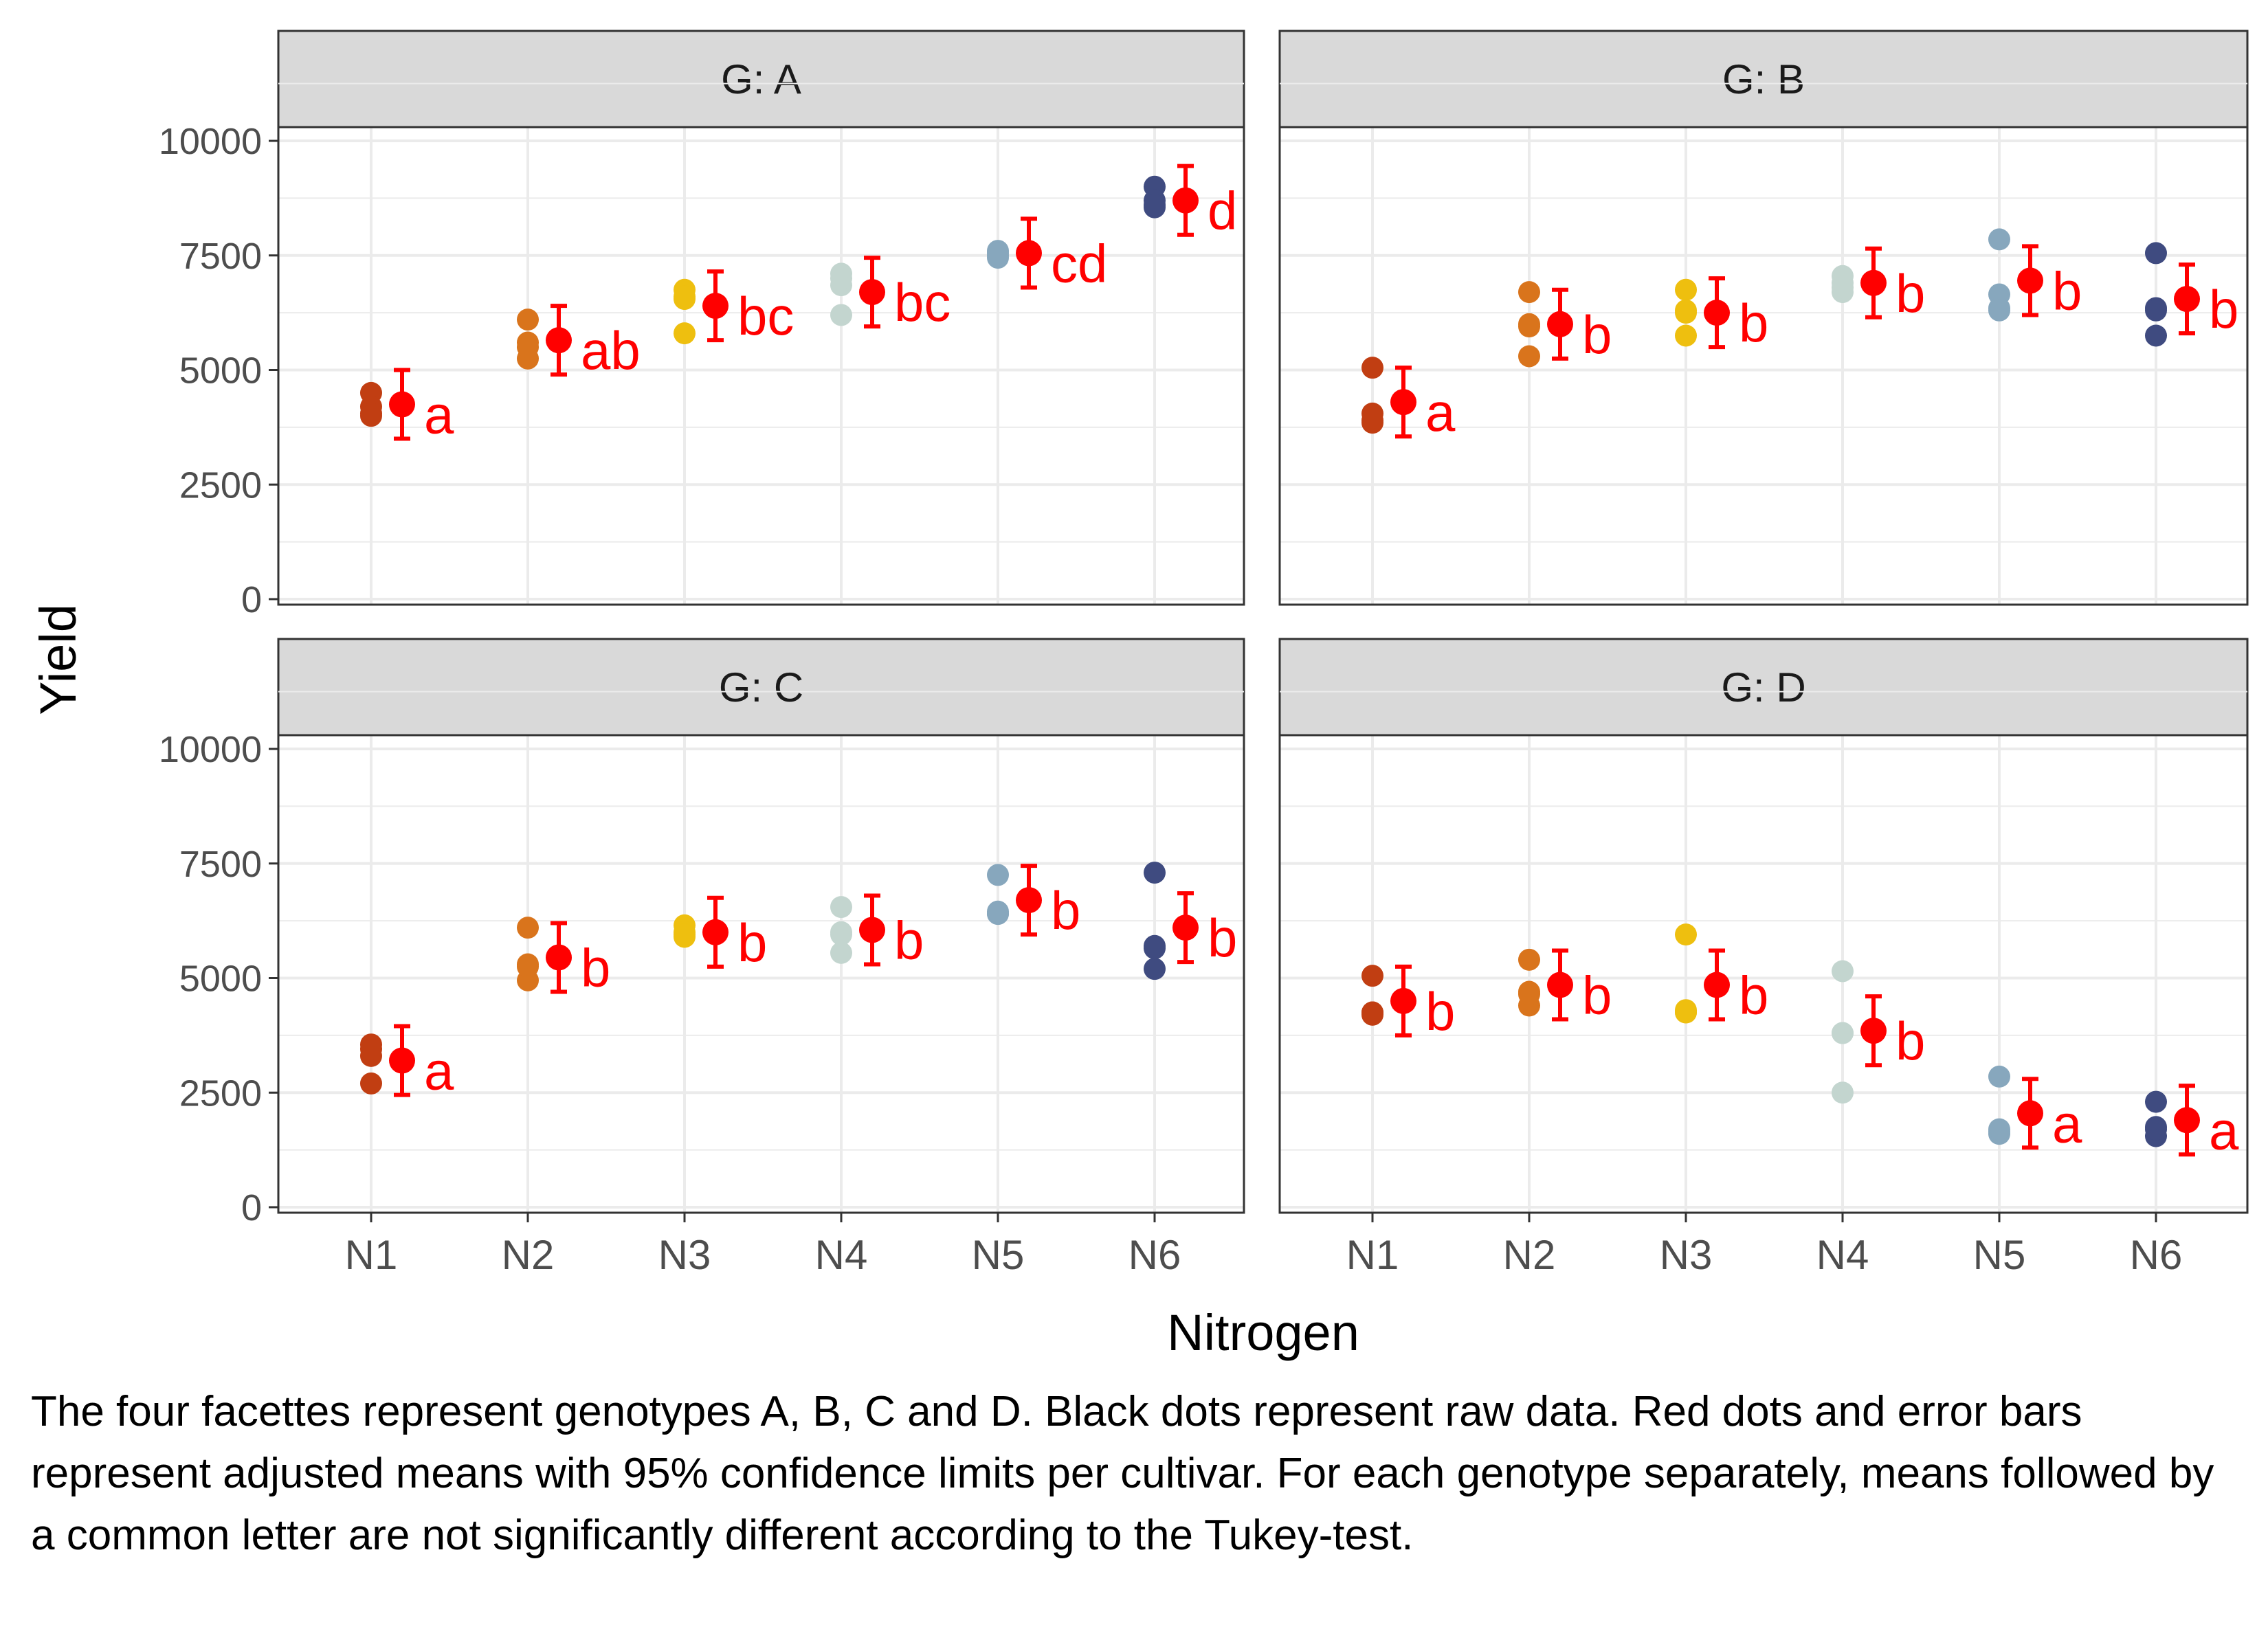  I want to click on facet-panel: G: B a b b b b b, so click(1763, 318).